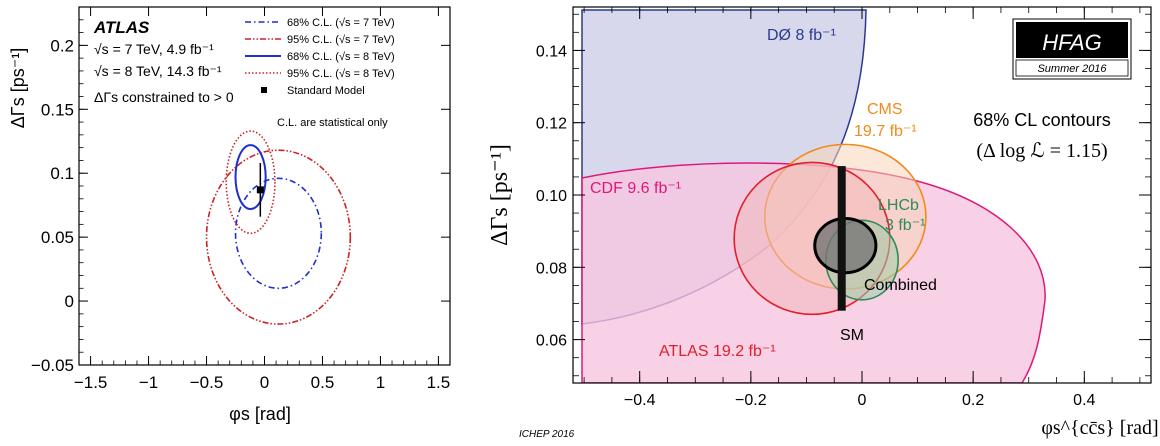 This screenshot has height=446, width=1160. I want to click on cl-formula: (Δ log ℒ = 1.15), so click(1041, 151).